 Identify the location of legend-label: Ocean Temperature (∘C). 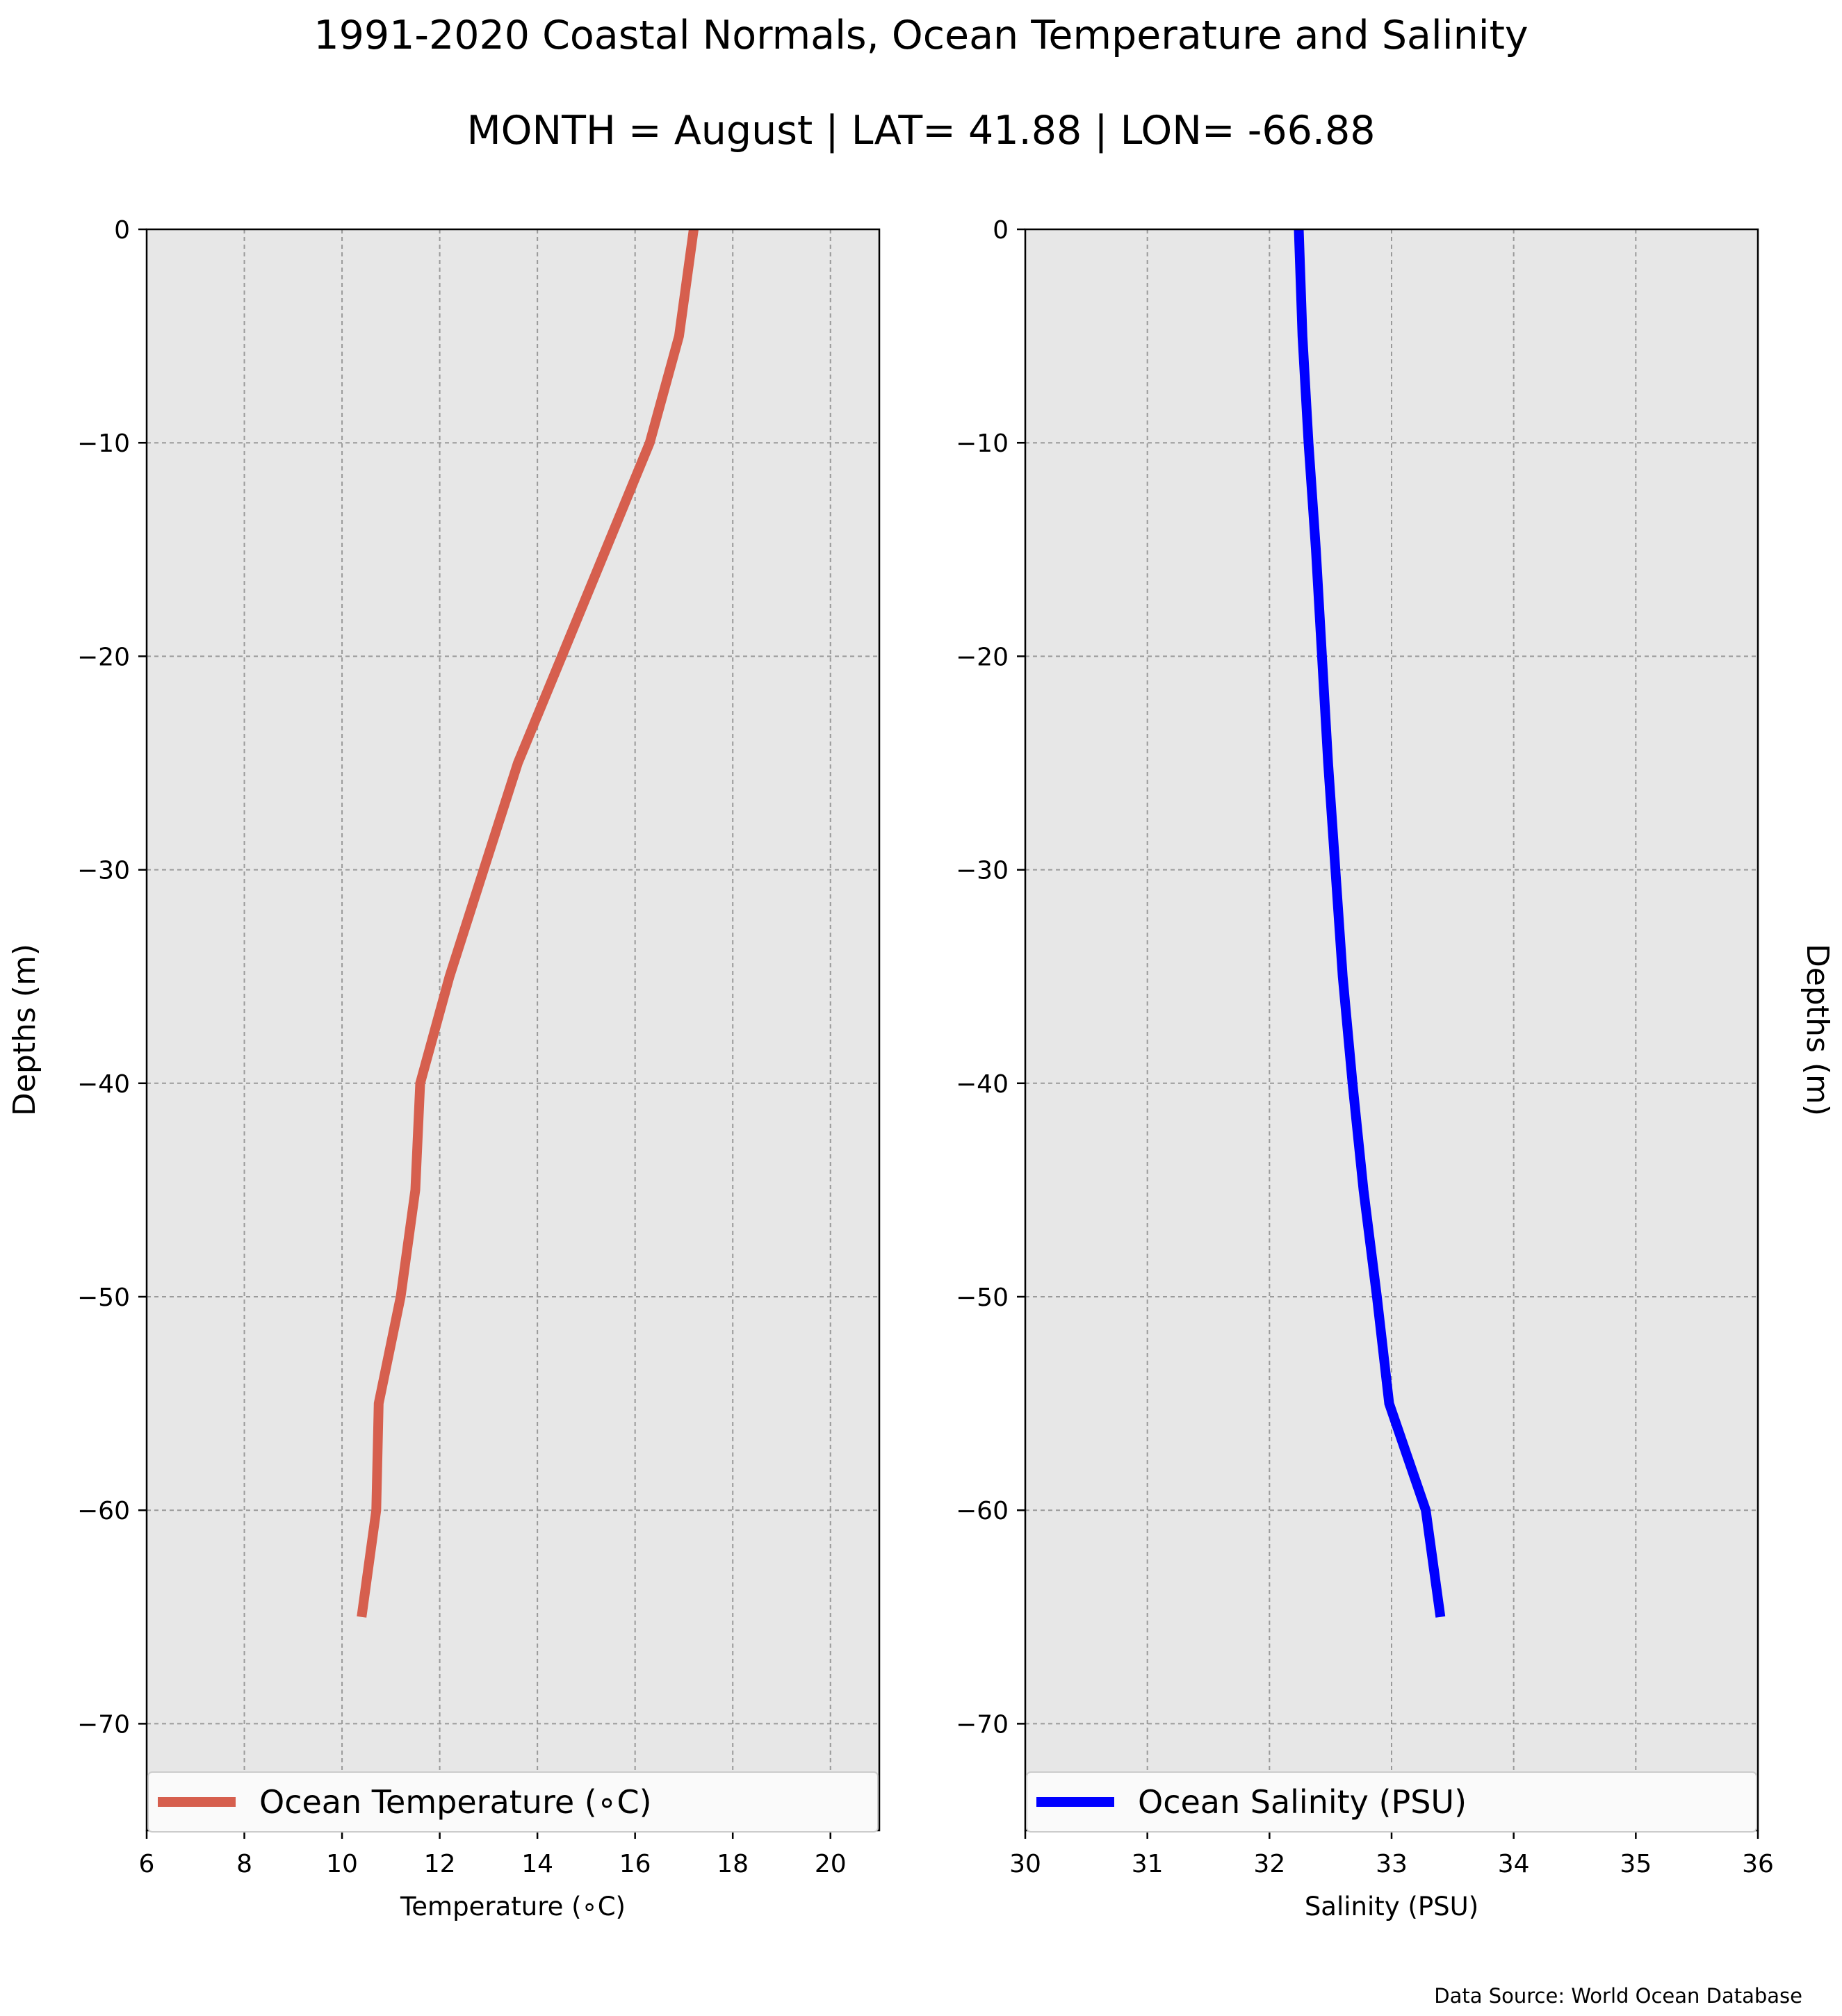
(455, 1802).